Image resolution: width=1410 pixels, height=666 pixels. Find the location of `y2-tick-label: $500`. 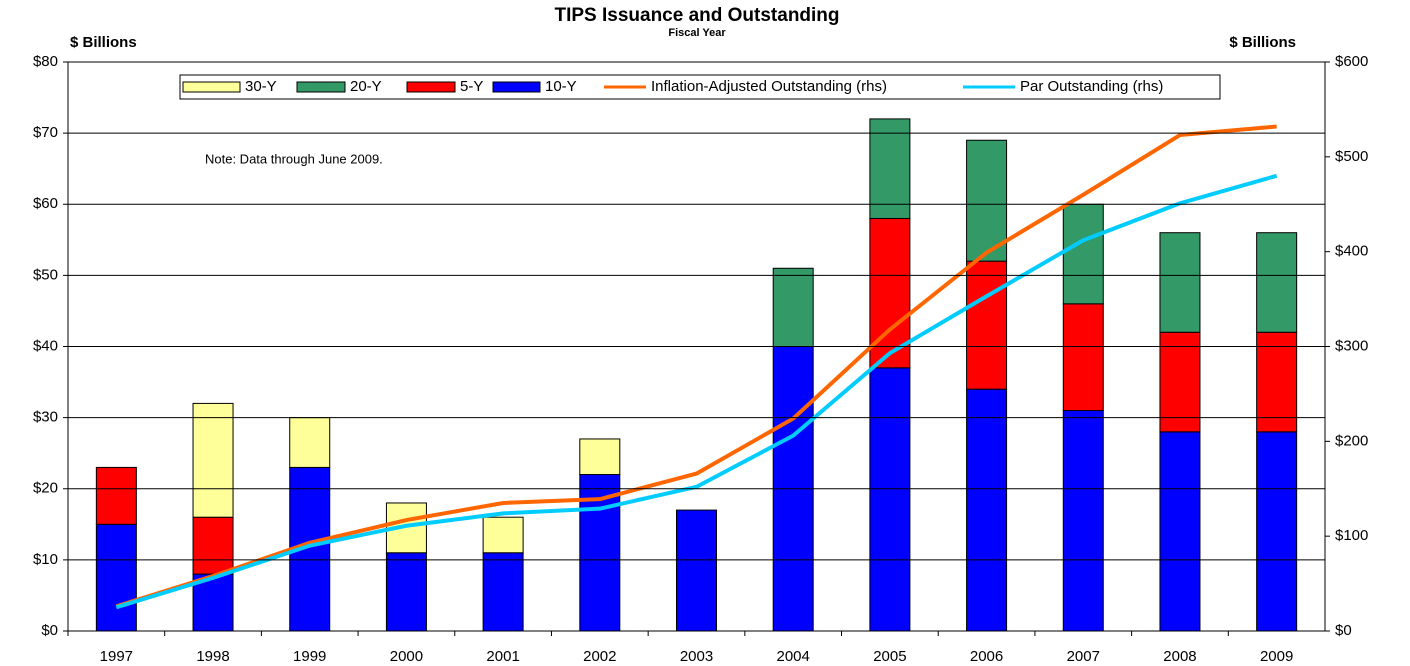

y2-tick-label: $500 is located at coordinates (1351, 156).